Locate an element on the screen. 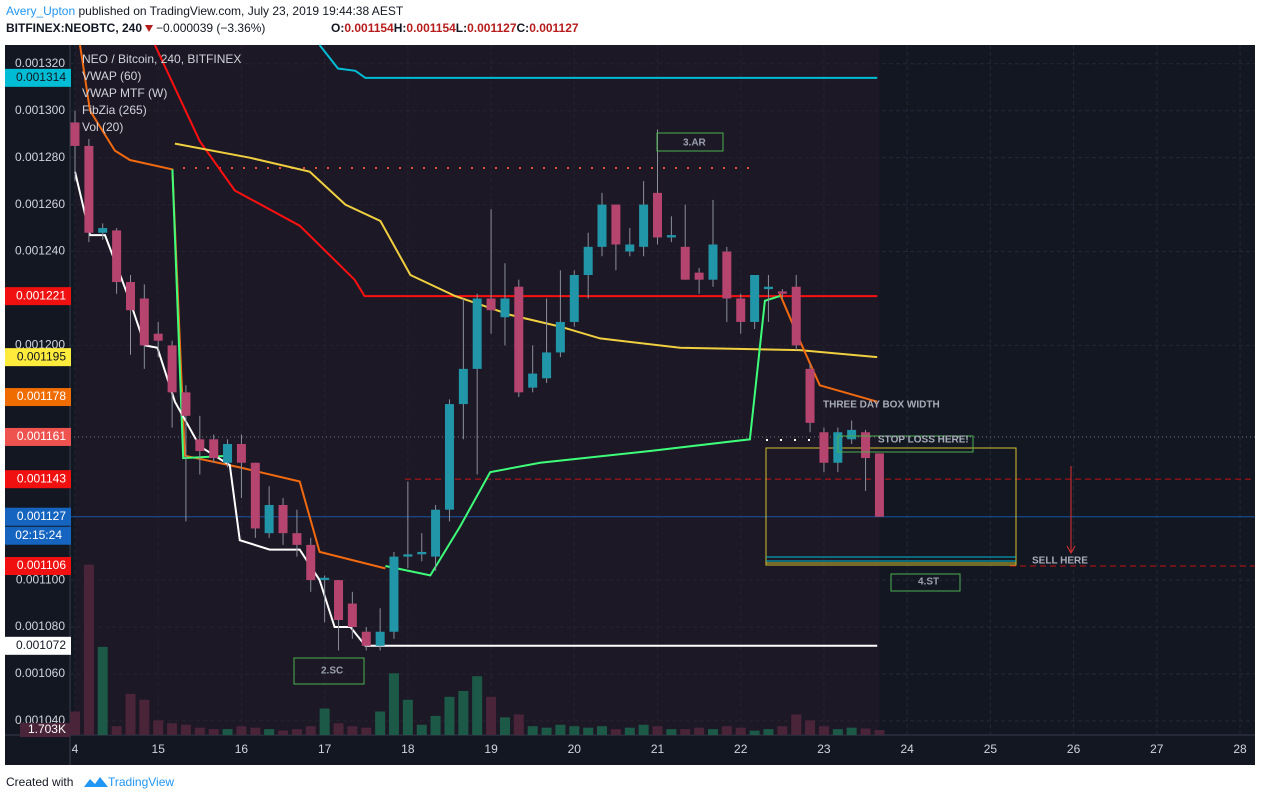 Image resolution: width=1263 pixels, height=800 pixels. annotation: 4.ST is located at coordinates (928, 582).